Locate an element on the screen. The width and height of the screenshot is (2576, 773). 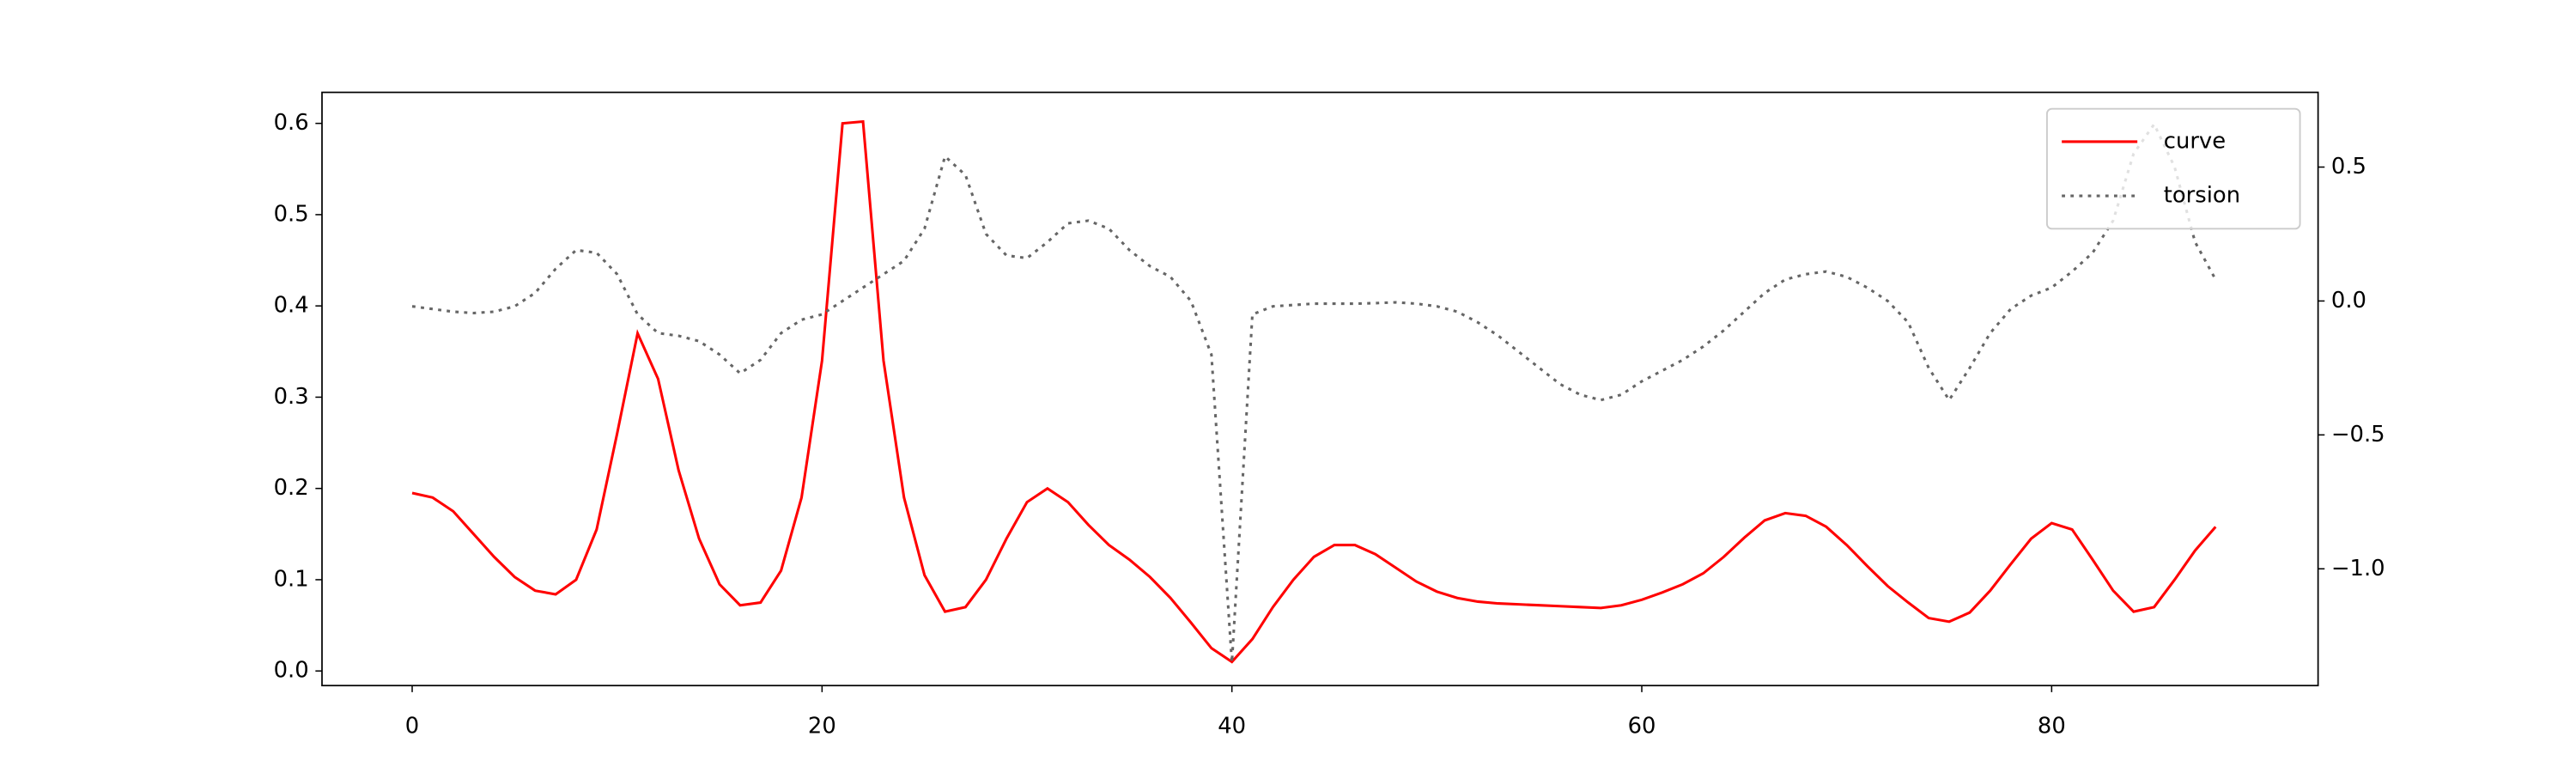
y2-tick-label: −1.0 is located at coordinates (2358, 568).